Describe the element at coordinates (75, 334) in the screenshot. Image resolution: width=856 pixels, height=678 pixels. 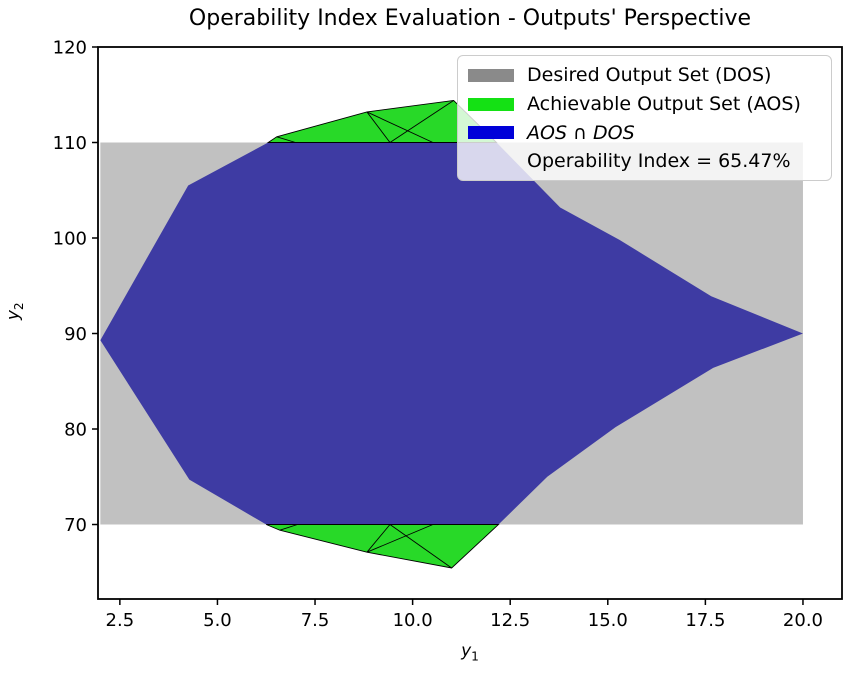
I see `y-tick-label: 90` at that location.